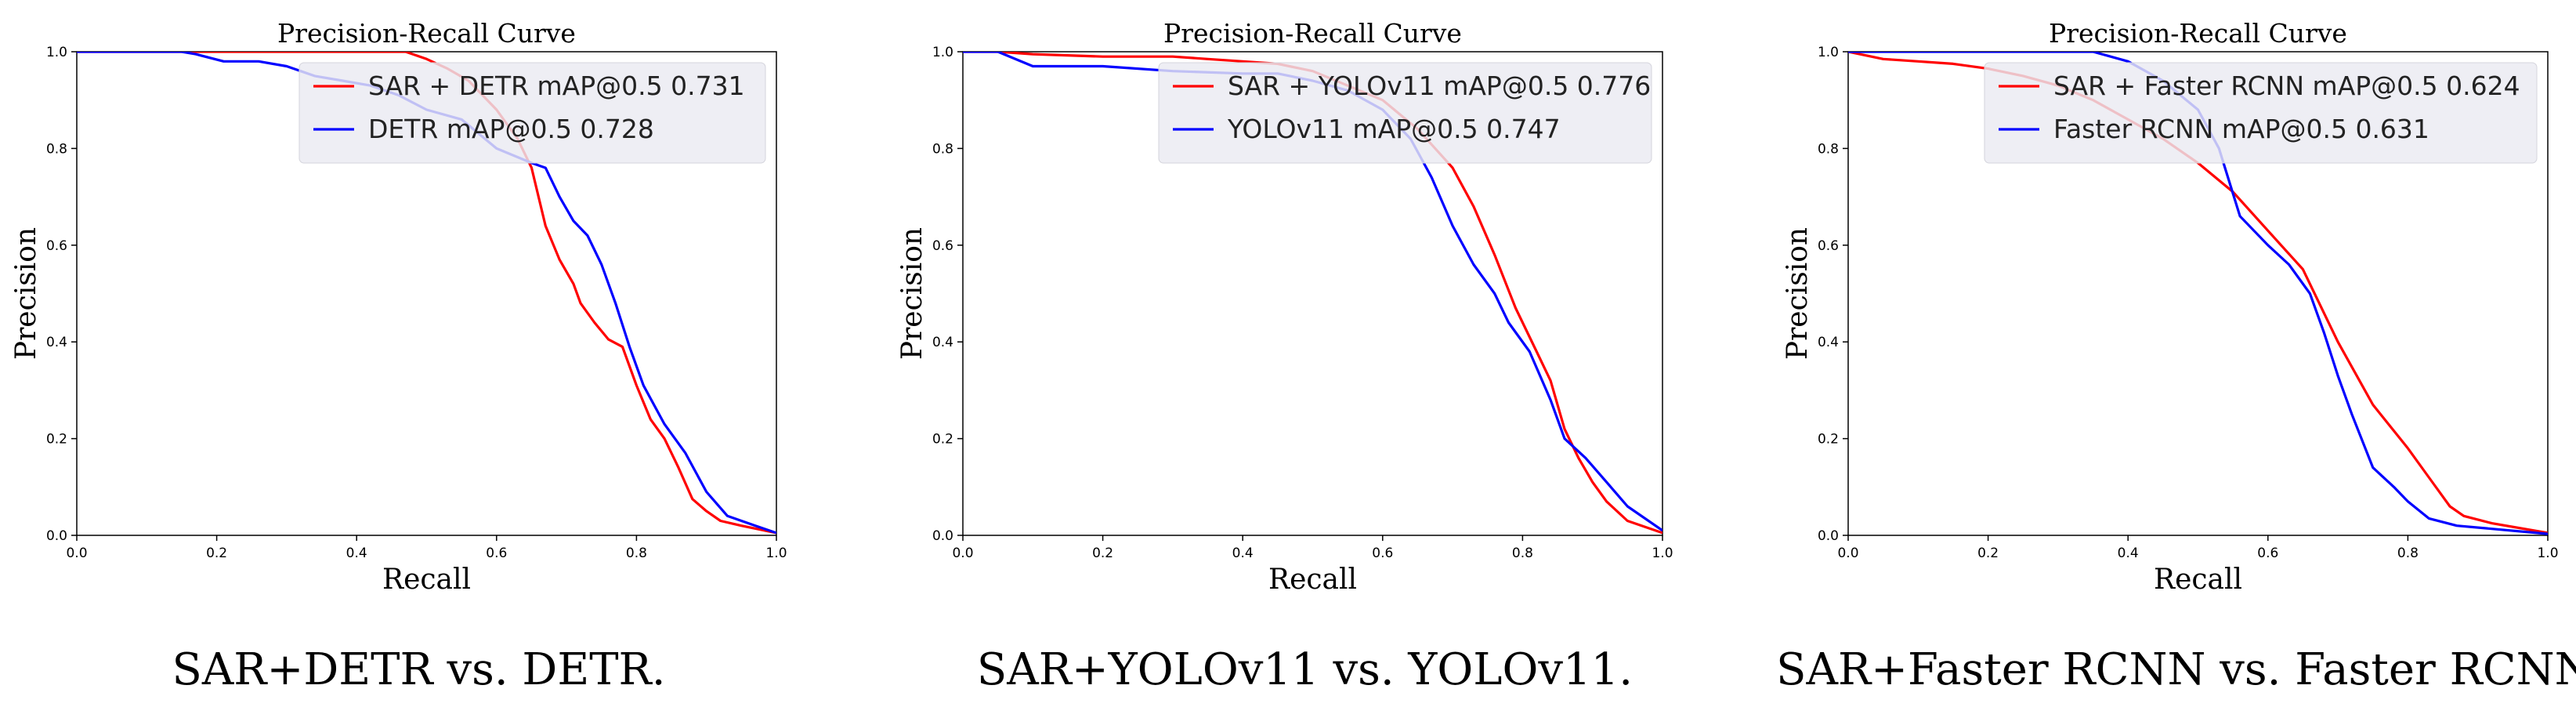 This screenshot has width=2576, height=707. I want to click on legend-label-0: SAR + YOLOv11 mAP@0.5 0.776, so click(1440, 86).